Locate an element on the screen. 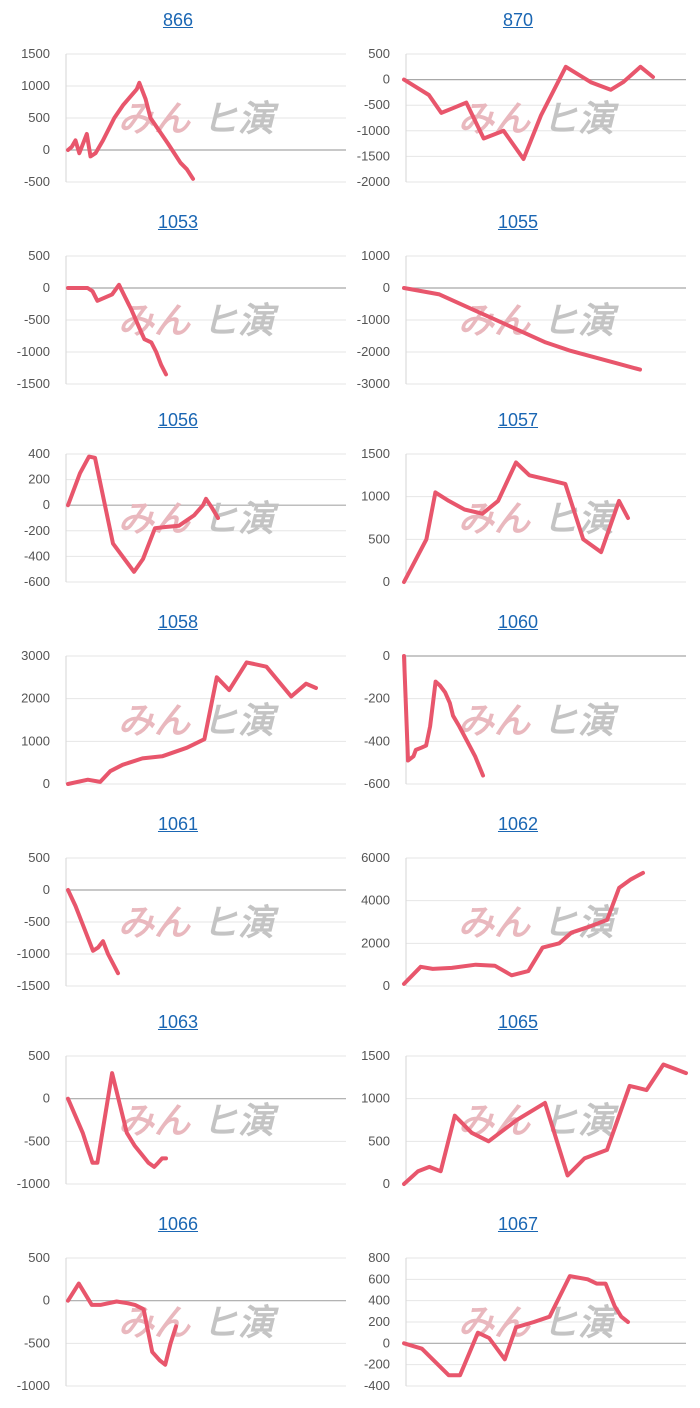 Image resolution: width=700 pixels, height=1408 pixels. chart-panel-1056: 1056 400 200 0 -200 -400 -600 みん ヒ演 is located at coordinates (178, 506).